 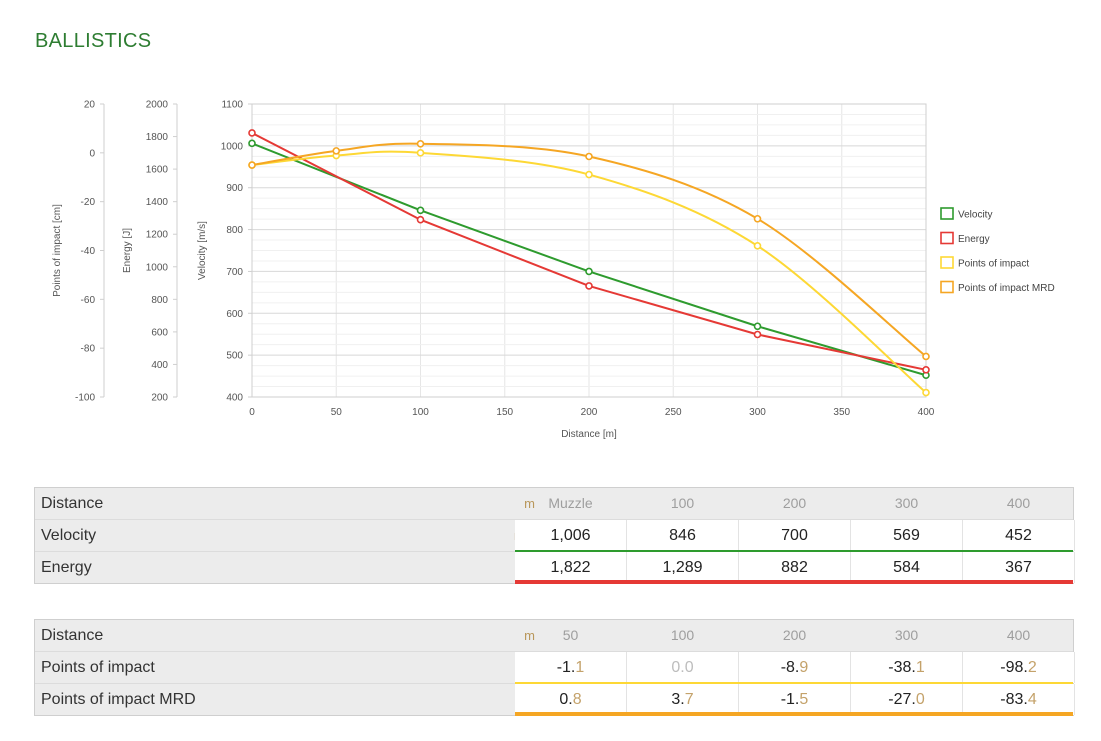 I want to click on energy-tick-label: 1000, so click(x=157, y=267).